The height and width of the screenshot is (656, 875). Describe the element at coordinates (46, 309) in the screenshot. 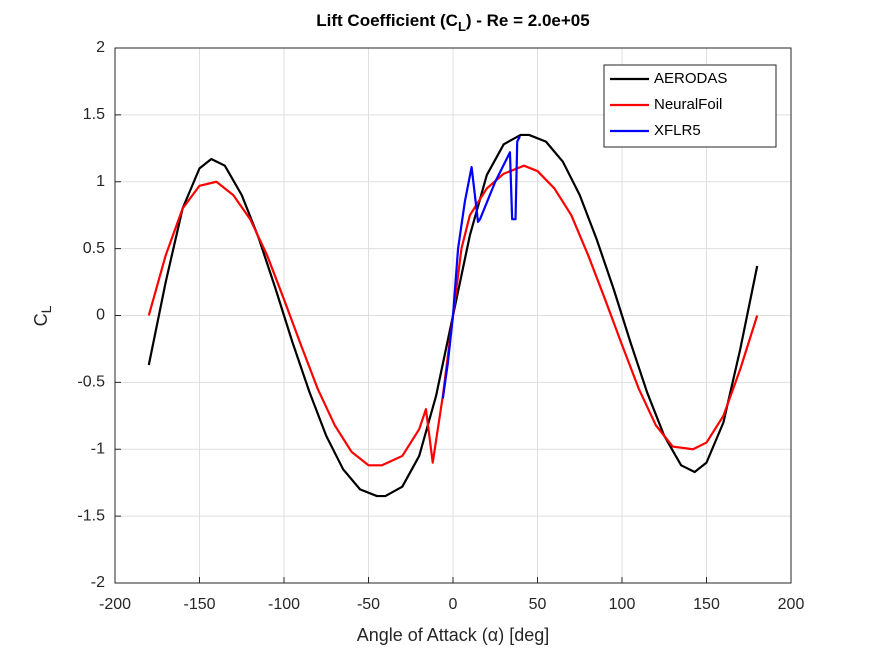

I see `y-label-subscript: L` at that location.